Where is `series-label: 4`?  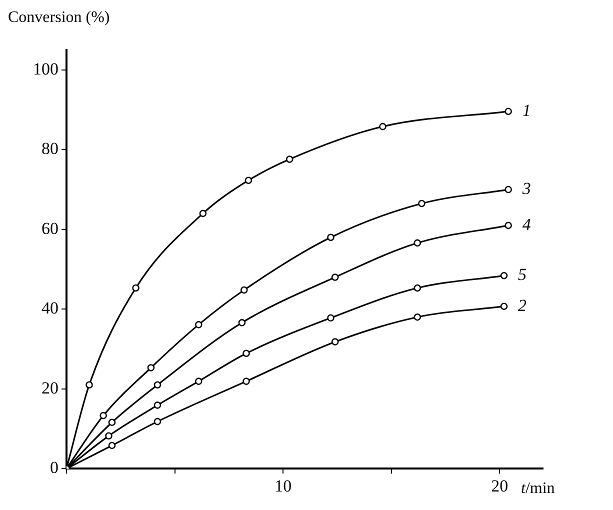
series-label: 4 is located at coordinates (527, 224).